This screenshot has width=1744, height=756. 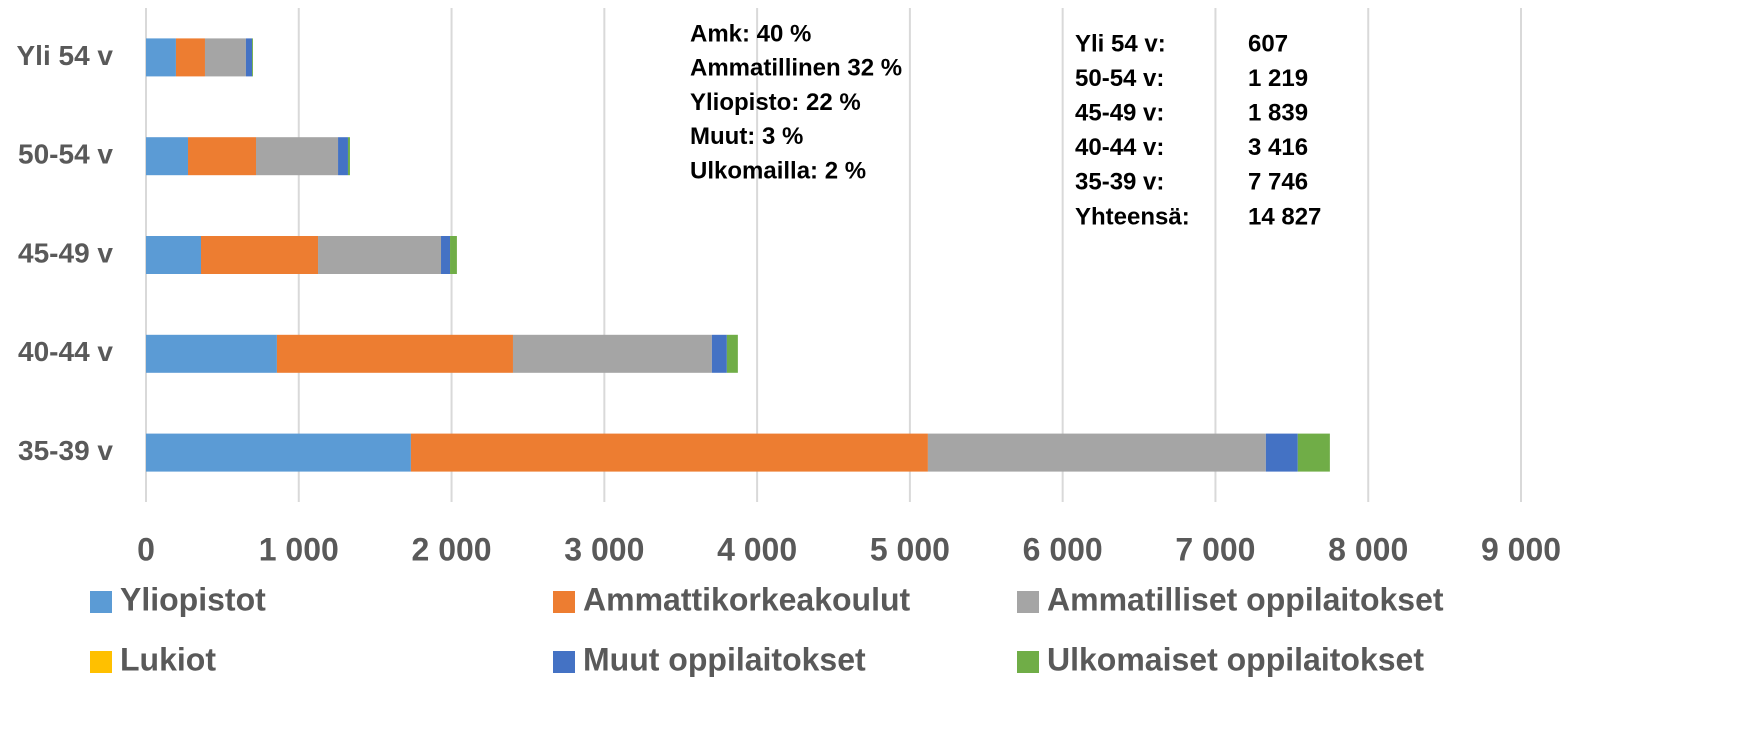 What do you see at coordinates (1245, 599) in the screenshot?
I see `legend-label: Ammatilliset oppilaitokset` at bounding box center [1245, 599].